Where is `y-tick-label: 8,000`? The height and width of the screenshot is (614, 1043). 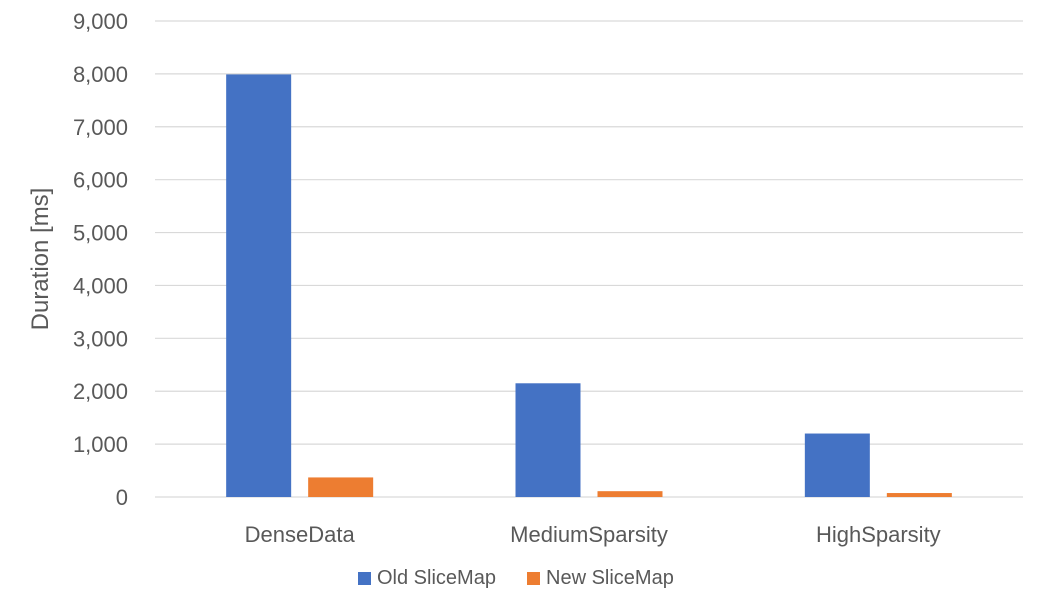
y-tick-label: 8,000 is located at coordinates (100, 74).